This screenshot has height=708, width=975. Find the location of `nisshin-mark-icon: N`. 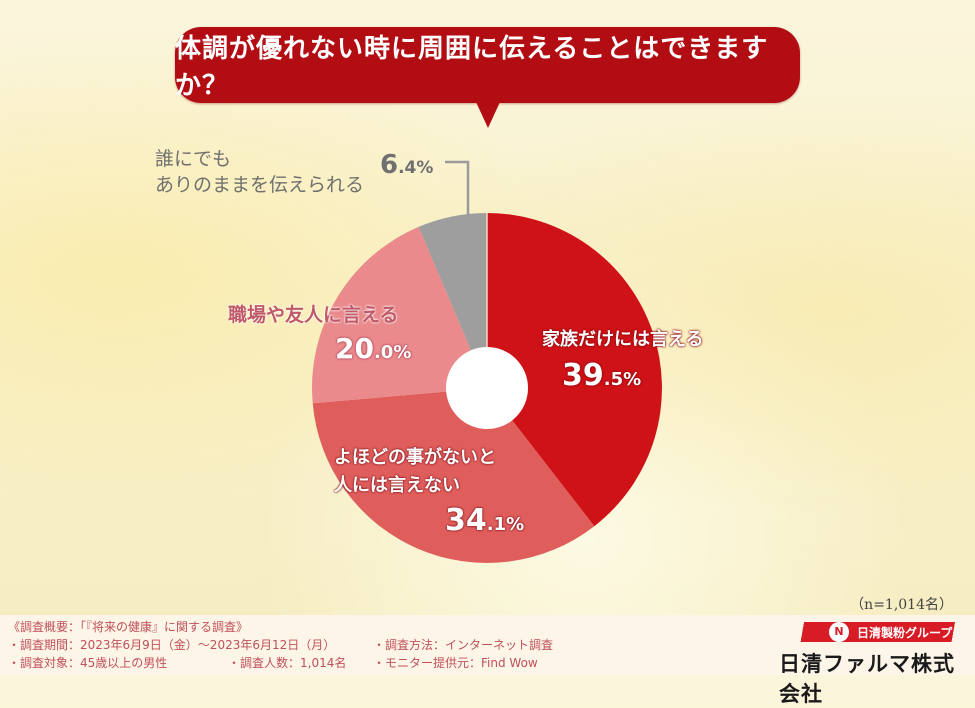

nisshin-mark-icon: N is located at coordinates (839, 632).